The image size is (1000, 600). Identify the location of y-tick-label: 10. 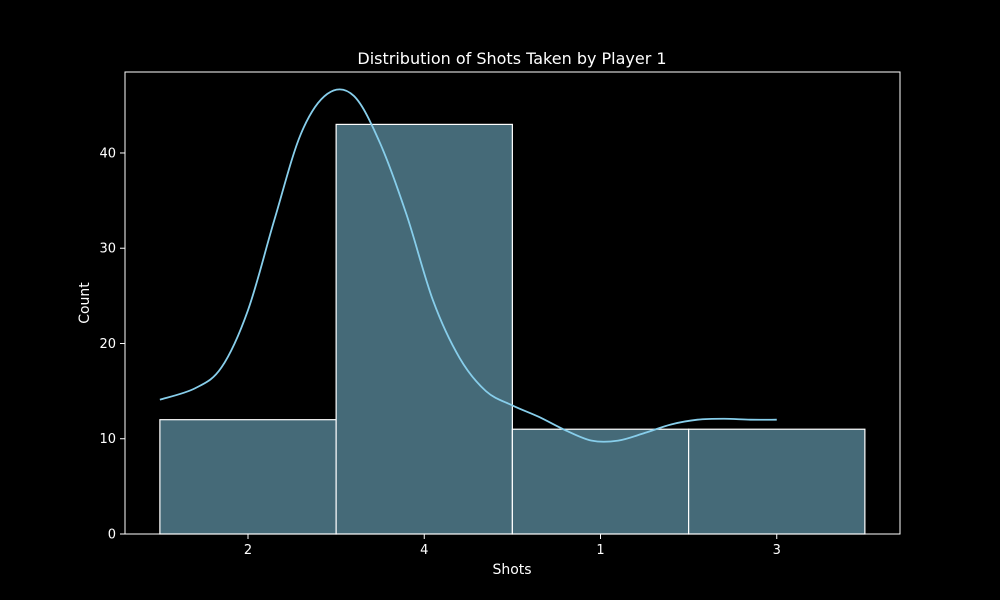
(107, 439).